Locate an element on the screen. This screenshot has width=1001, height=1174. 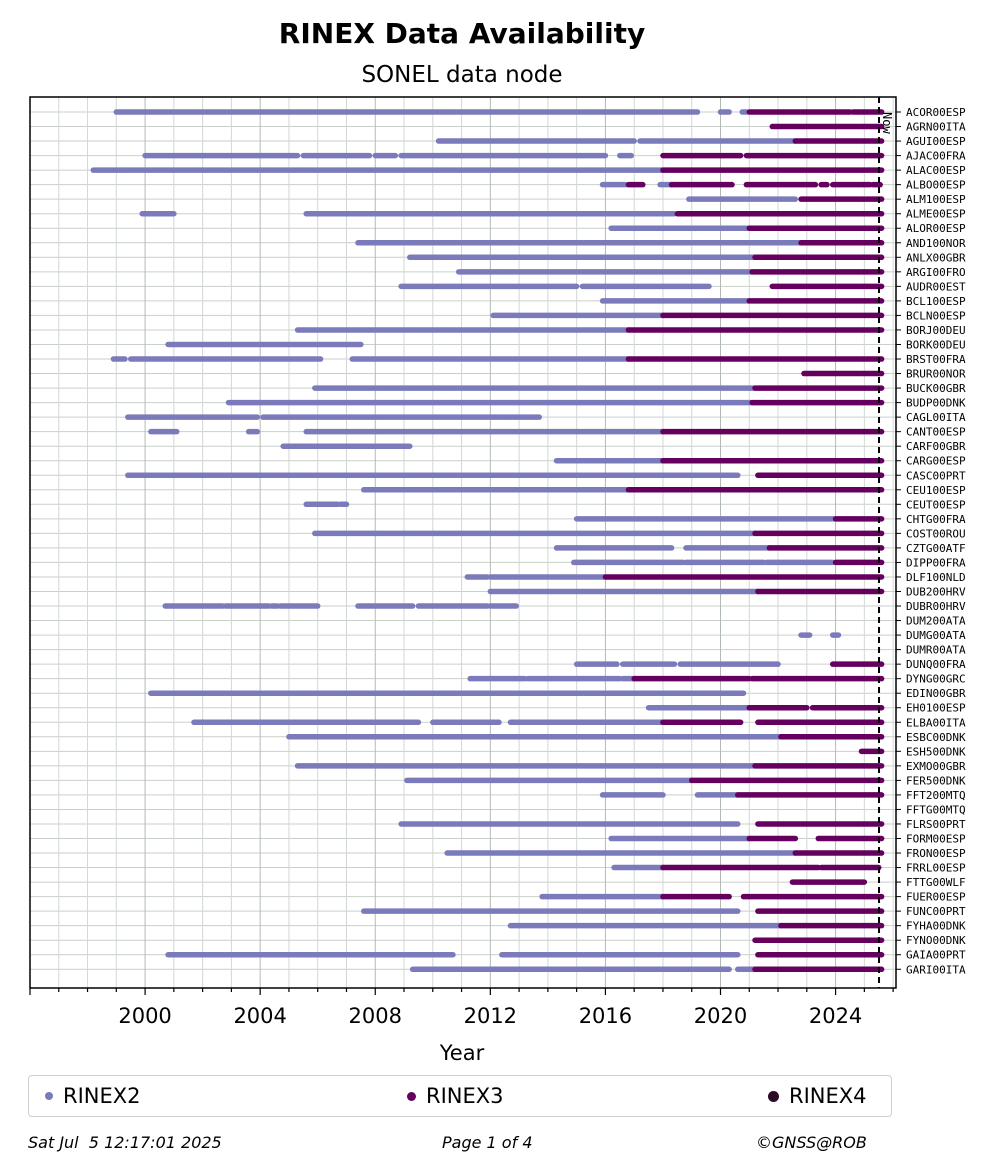
station-label: CARF00GBR is located at coordinates (936, 446).